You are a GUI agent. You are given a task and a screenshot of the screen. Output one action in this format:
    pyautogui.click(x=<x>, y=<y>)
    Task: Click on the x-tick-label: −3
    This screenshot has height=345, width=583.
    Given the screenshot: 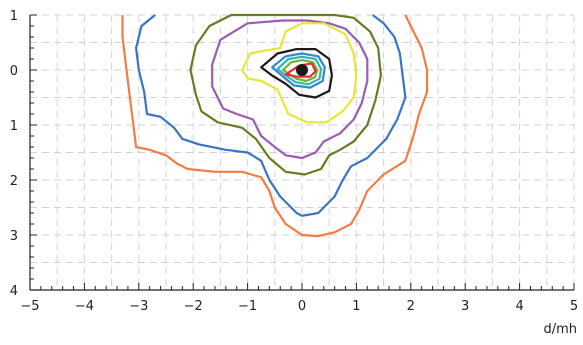 What is the action you would take?
    pyautogui.click(x=138, y=306)
    